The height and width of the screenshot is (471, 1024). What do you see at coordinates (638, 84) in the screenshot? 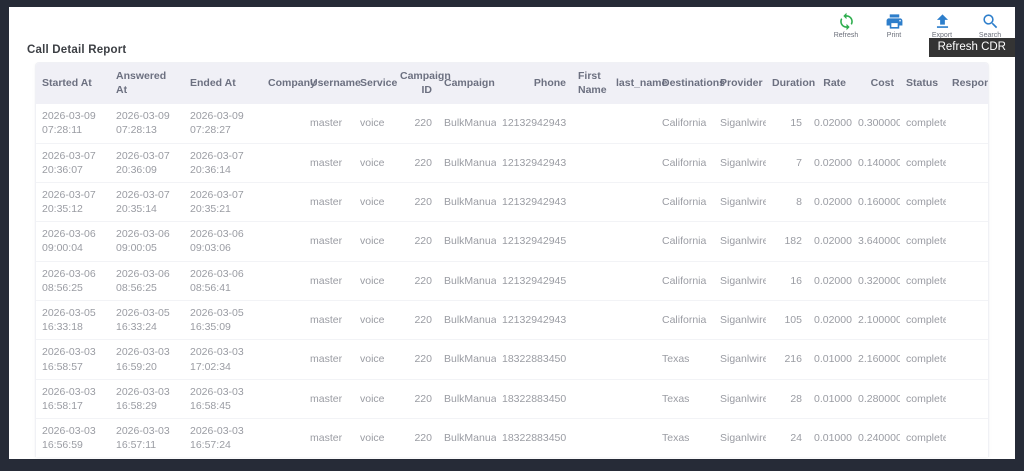
I see `column-header: last_name` at bounding box center [638, 84].